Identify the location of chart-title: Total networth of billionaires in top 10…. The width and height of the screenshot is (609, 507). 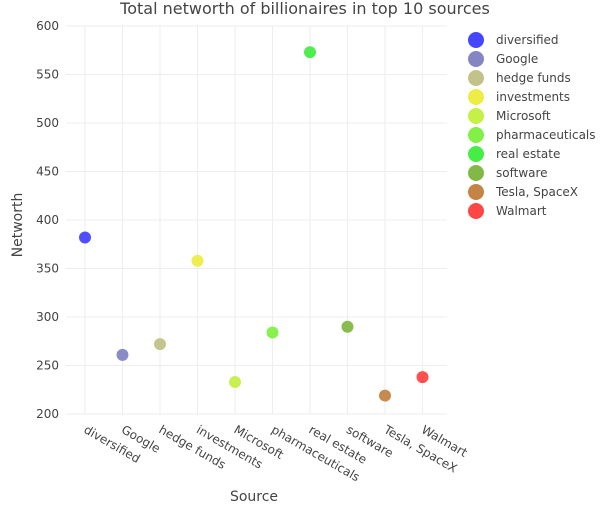
(304, 9).